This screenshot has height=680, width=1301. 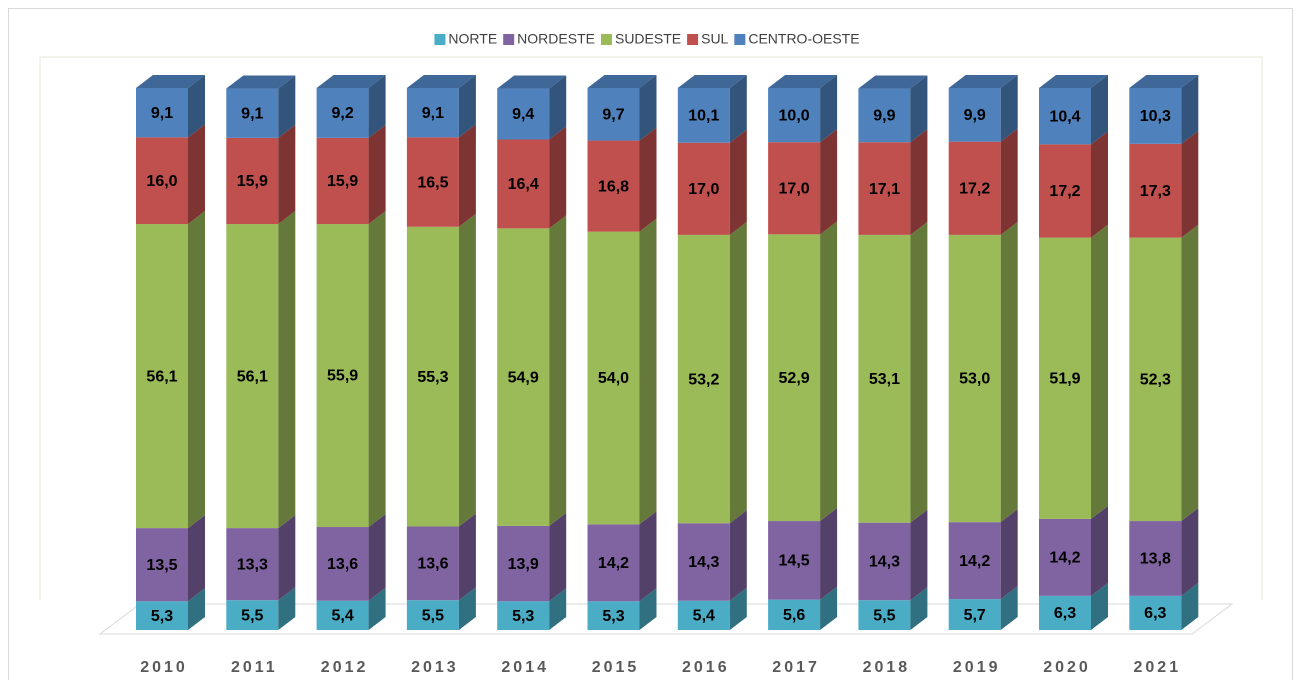 I want to click on legend-label: SUL, so click(x=714, y=39).